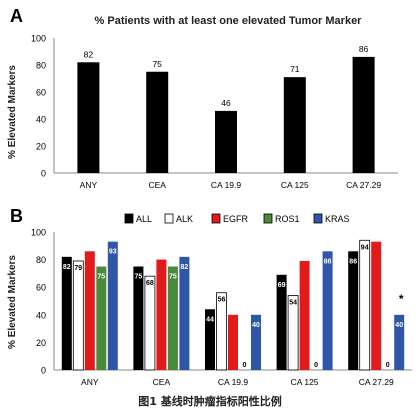 The height and width of the screenshot is (420, 420). I want to click on panel-a-data-label: 82, so click(89, 54).